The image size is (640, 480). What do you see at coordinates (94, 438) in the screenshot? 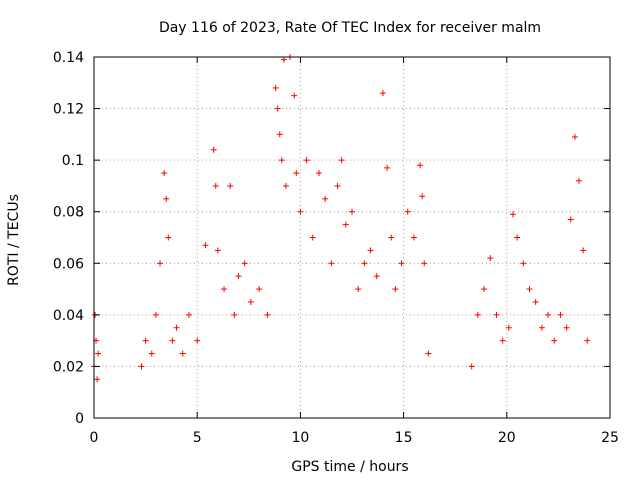
I see `x-tick-label: 0` at bounding box center [94, 438].